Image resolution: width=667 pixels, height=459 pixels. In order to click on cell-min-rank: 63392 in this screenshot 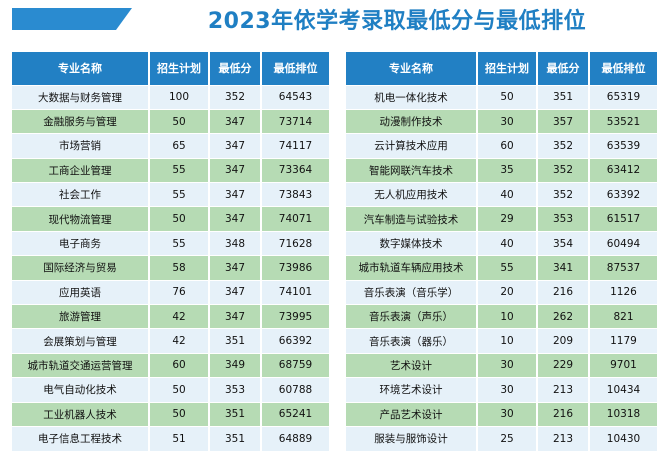, I will do `click(623, 194)`.